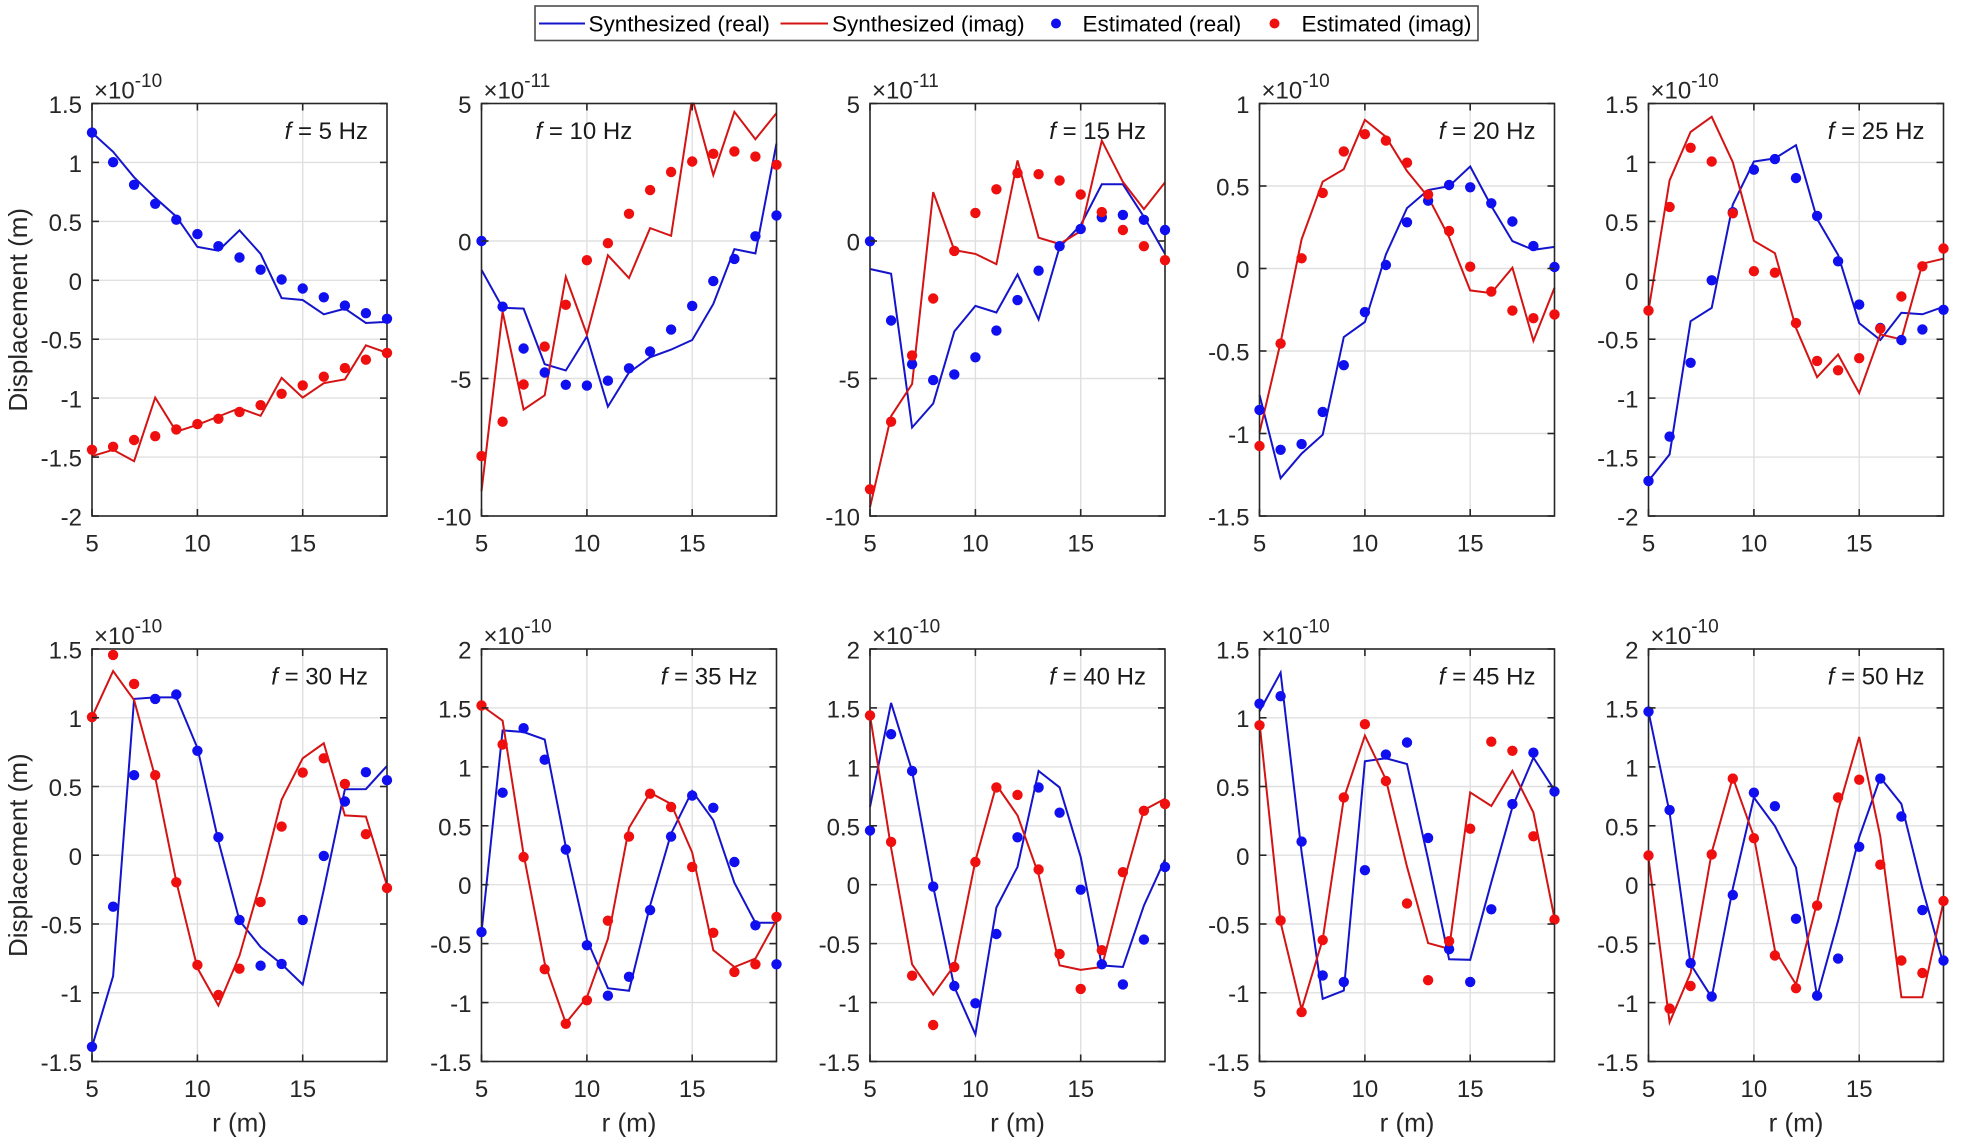  I want to click on svg-text: f = 40 Hz, so click(1097, 677).